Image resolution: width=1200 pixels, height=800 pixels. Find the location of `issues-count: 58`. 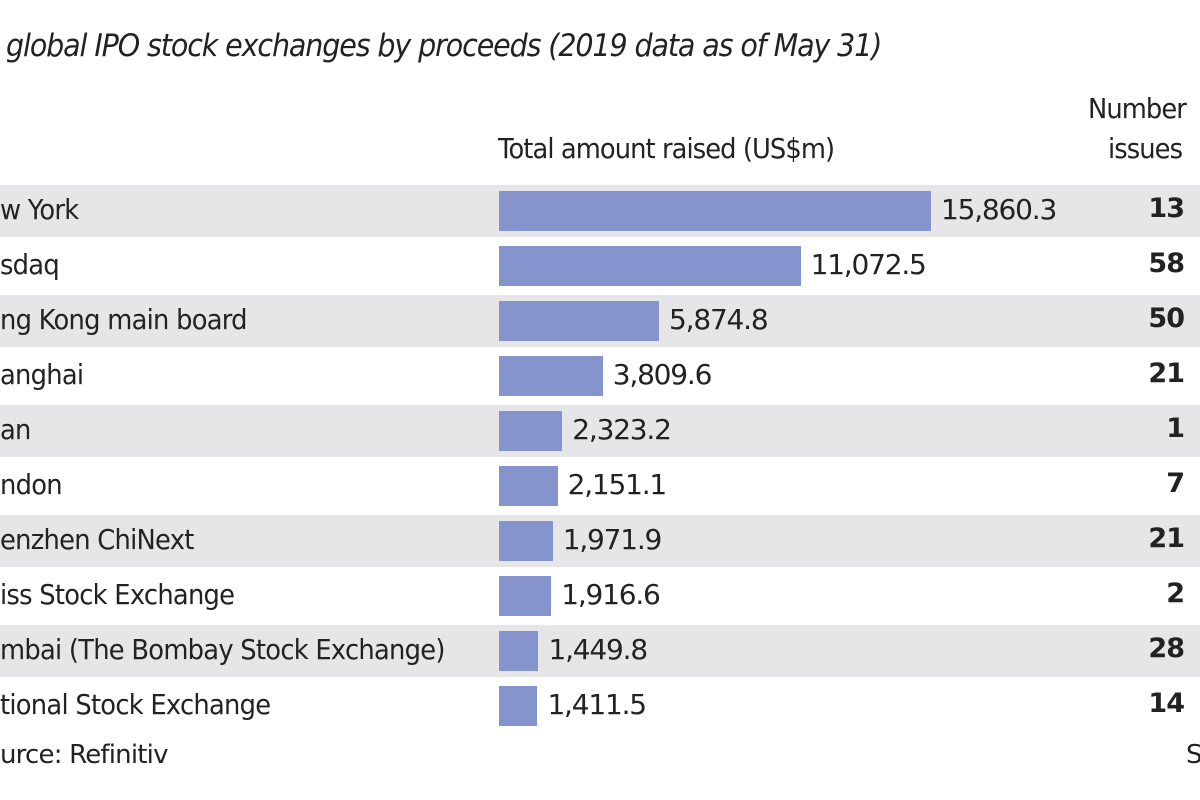

issues-count: 58 is located at coordinates (1166, 263).